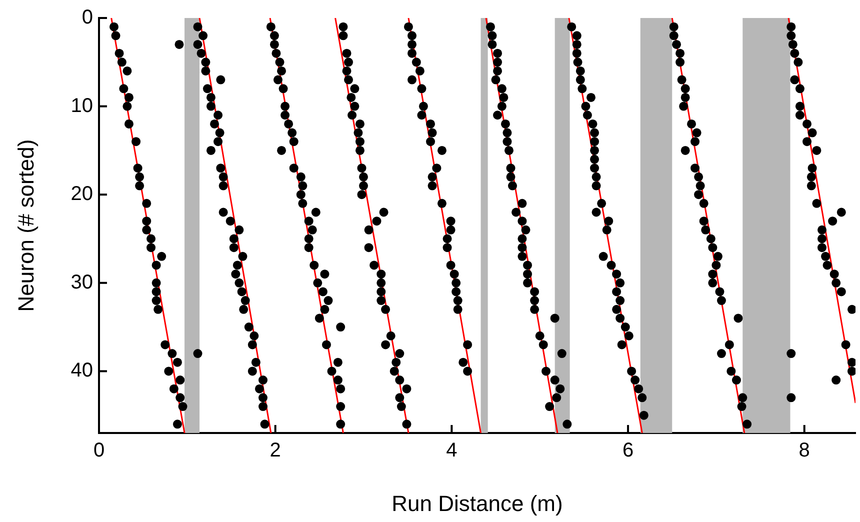  Describe the element at coordinates (628, 451) in the screenshot. I see `x-tick-label: 6` at that location.